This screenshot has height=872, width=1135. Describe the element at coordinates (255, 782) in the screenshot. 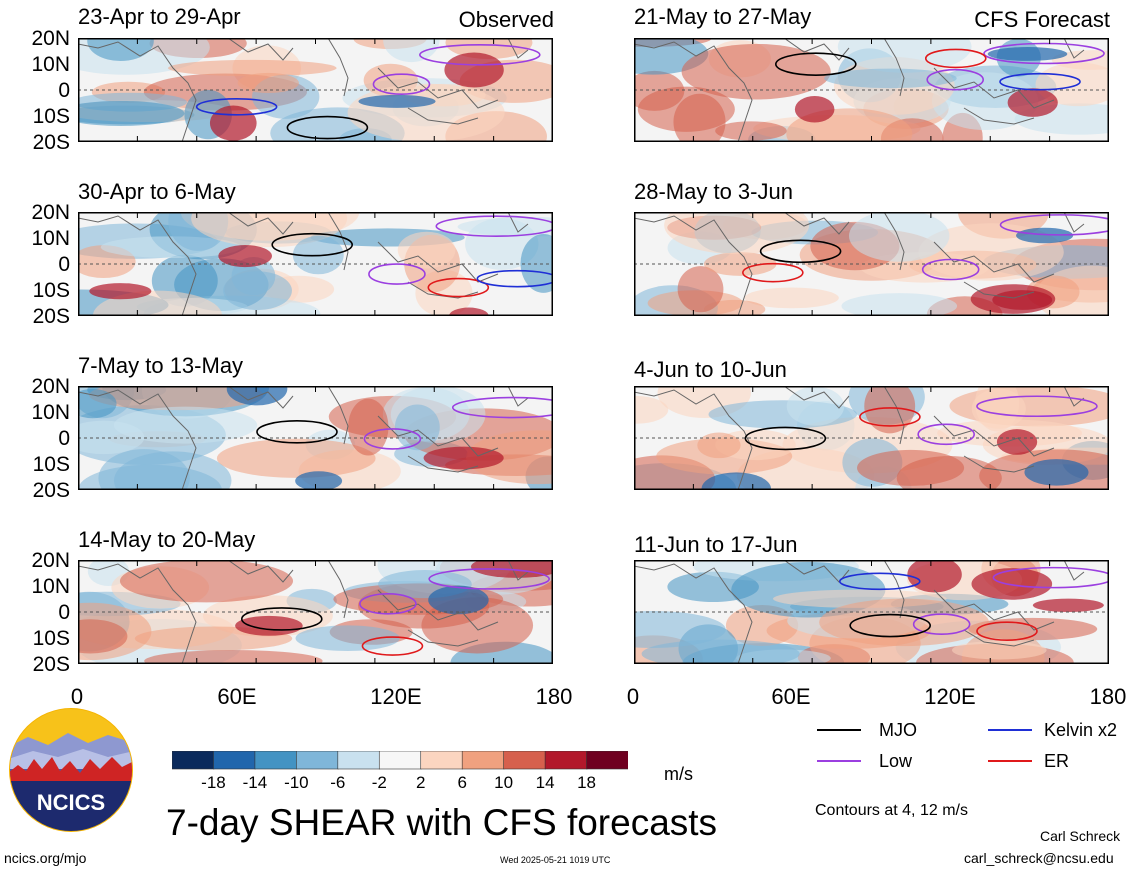

I see `colorbar-tick-label: -14` at that location.